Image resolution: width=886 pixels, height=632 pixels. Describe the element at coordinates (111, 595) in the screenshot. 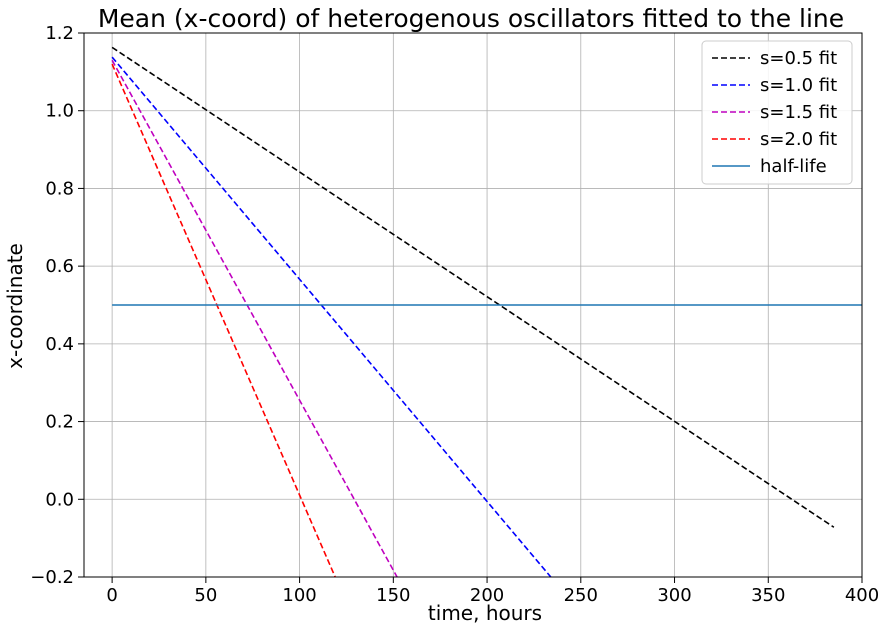

I see `x-tick-label: 0` at that location.